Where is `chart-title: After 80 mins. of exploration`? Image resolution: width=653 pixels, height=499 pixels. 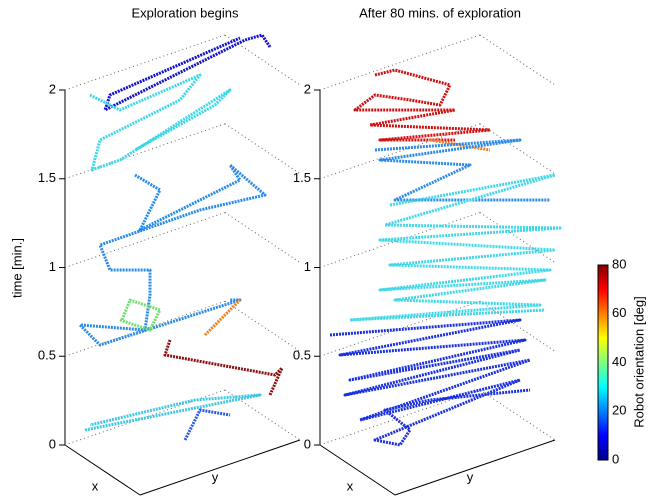 chart-title: After 80 mins. of exploration is located at coordinates (440, 12).